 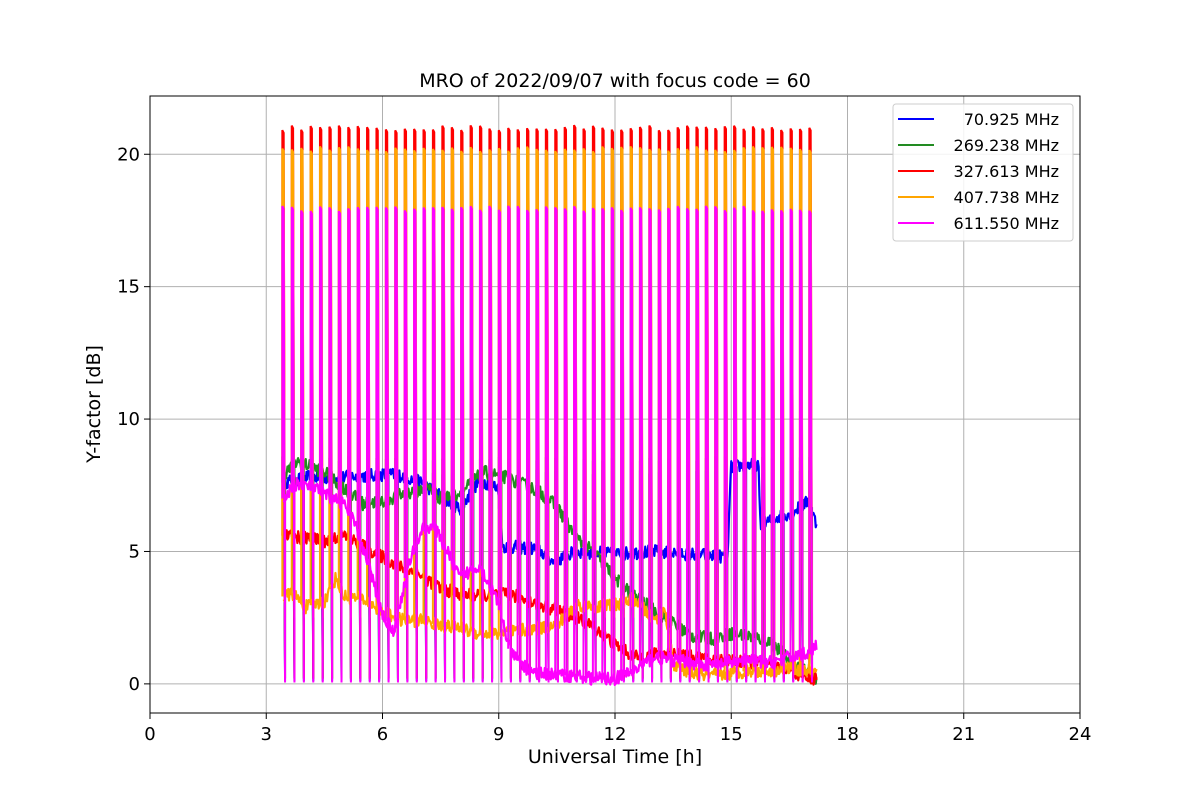 What do you see at coordinates (1006, 171) in the screenshot?
I see `legend-label: 327.613 MHz` at bounding box center [1006, 171].